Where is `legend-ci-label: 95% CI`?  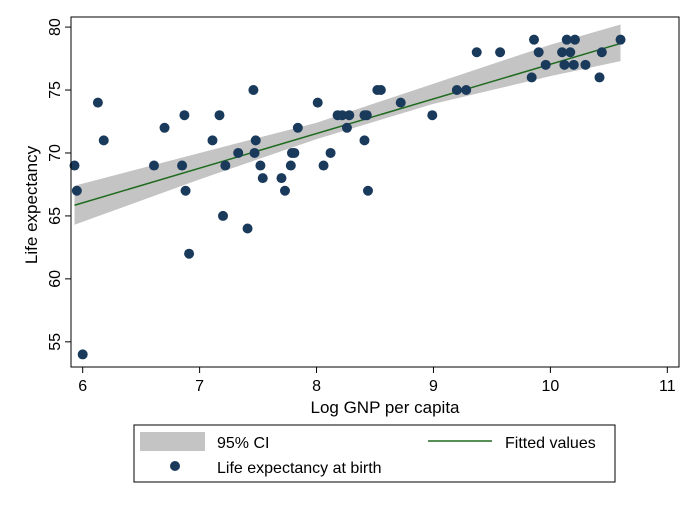
legend-ci-label: 95% CI is located at coordinates (243, 443).